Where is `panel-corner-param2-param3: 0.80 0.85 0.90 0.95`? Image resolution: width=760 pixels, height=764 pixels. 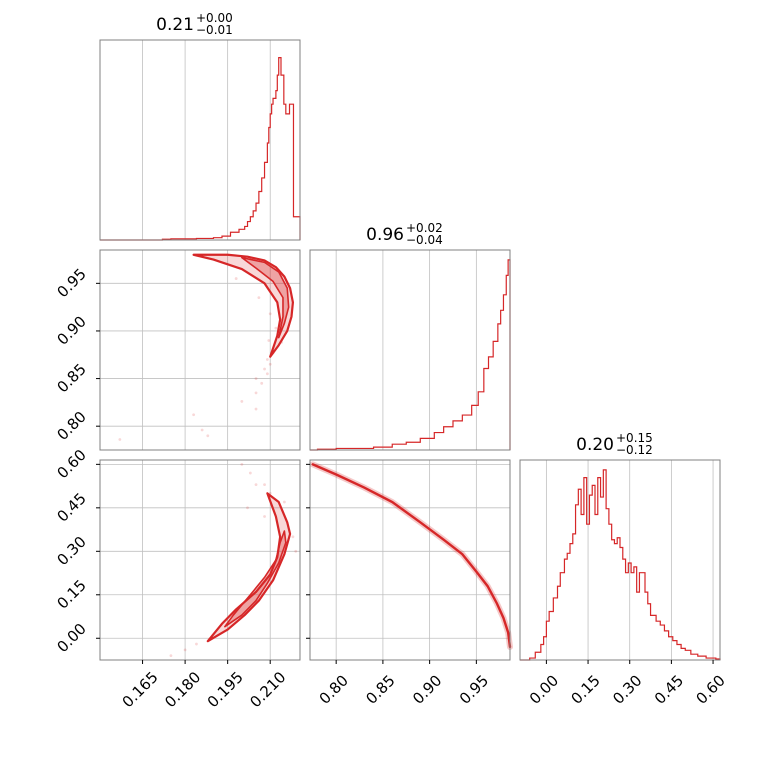 panel-corner-param2-param3: 0.80 0.85 0.90 0.95 is located at coordinates (409, 583).